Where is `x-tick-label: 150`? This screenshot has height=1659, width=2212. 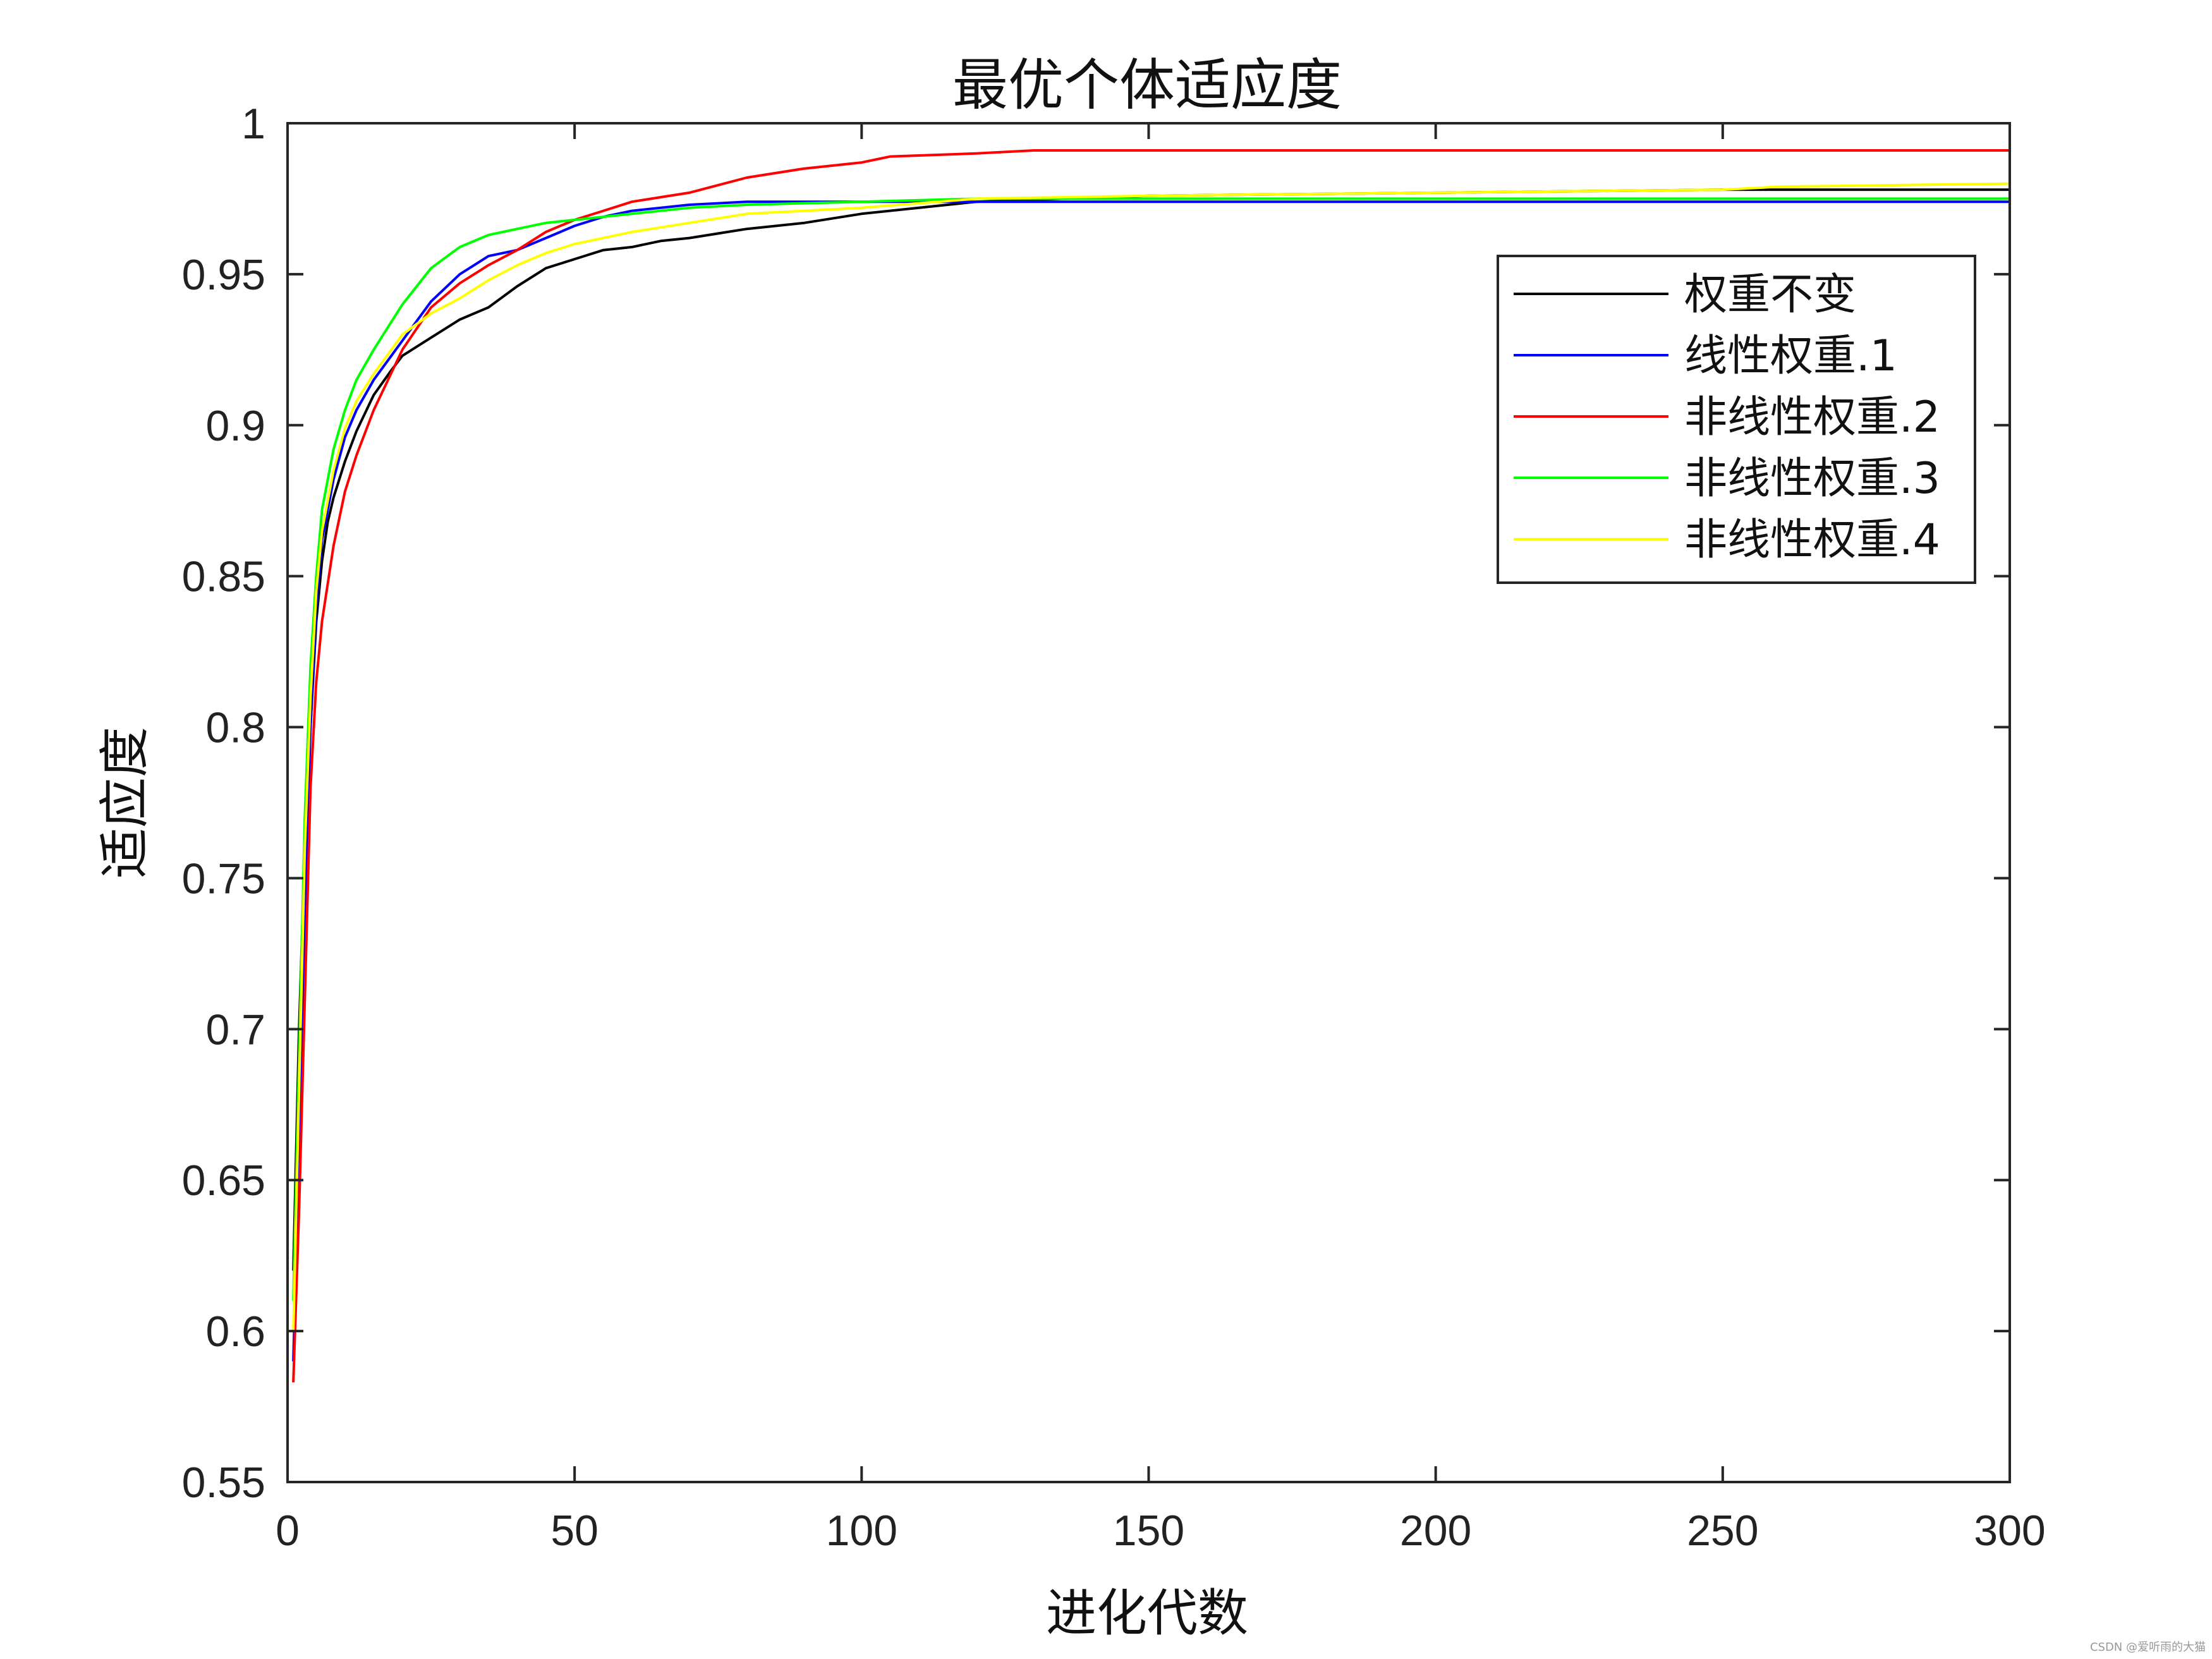
x-tick-label: 150 is located at coordinates (1148, 1531).